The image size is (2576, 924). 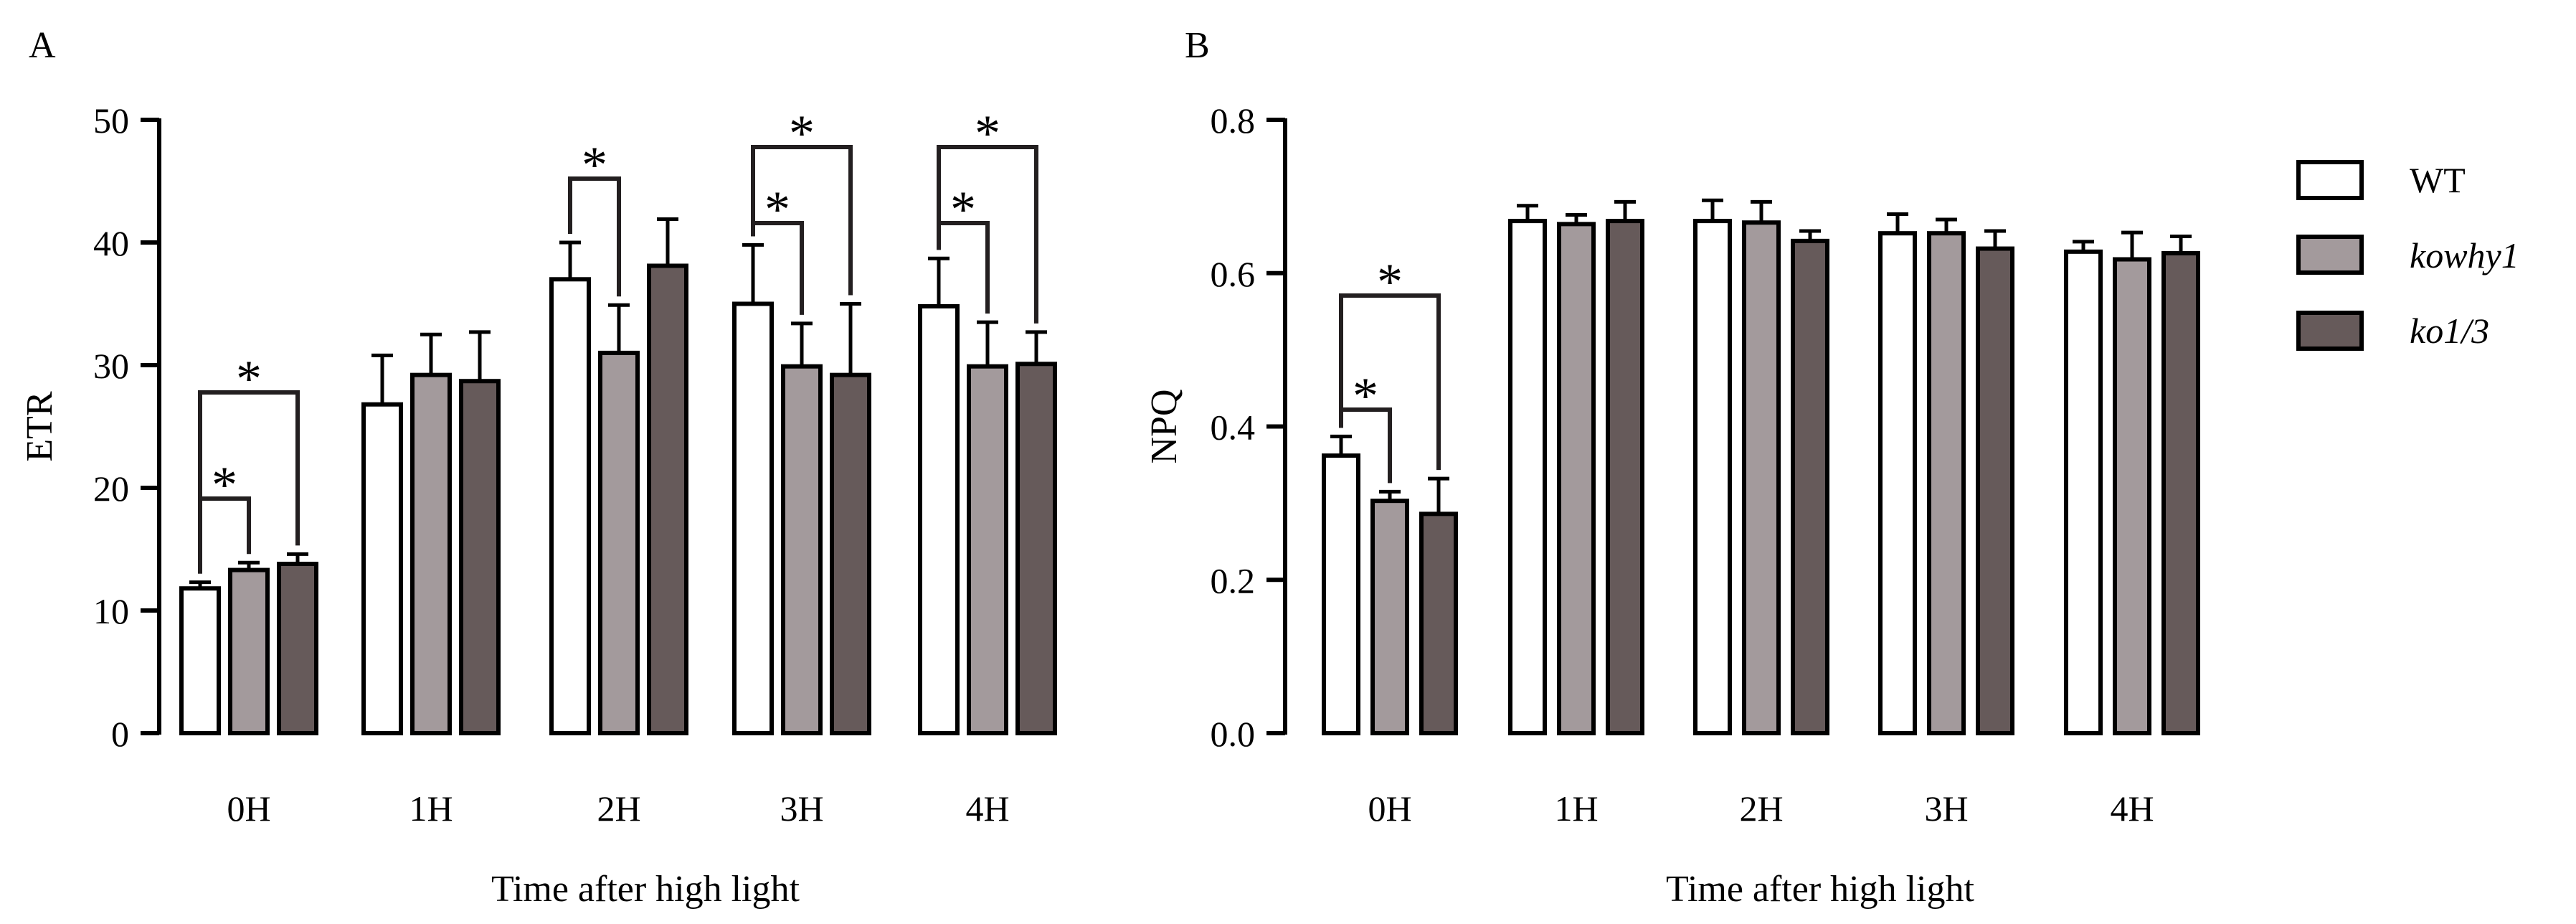 What do you see at coordinates (1438, 624) in the screenshot?
I see `panel-b-bar-ko13-0h` at bounding box center [1438, 624].